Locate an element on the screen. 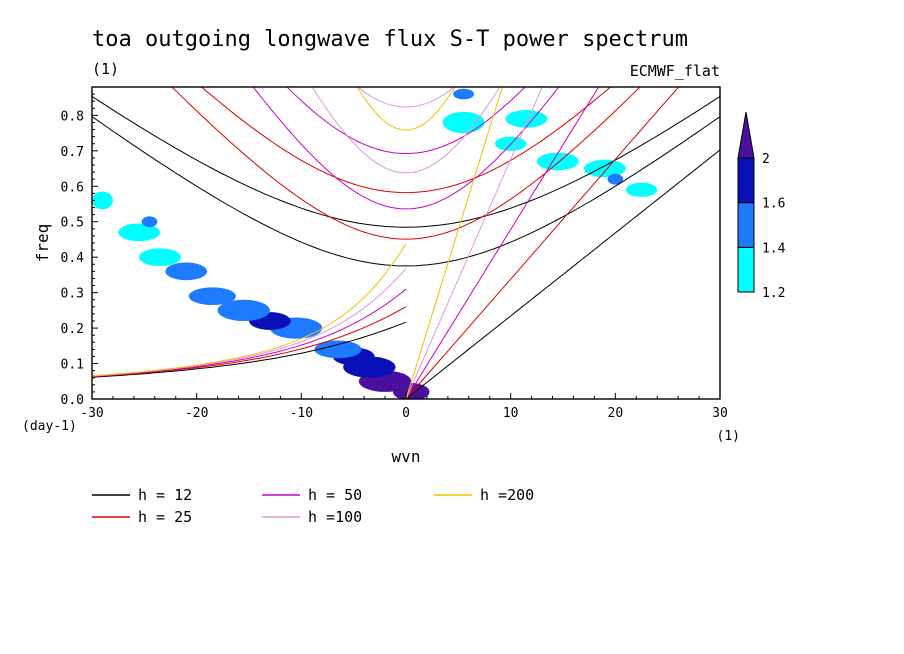 The height and width of the screenshot is (654, 904). curve-ig1-h25 is located at coordinates (406, 163).